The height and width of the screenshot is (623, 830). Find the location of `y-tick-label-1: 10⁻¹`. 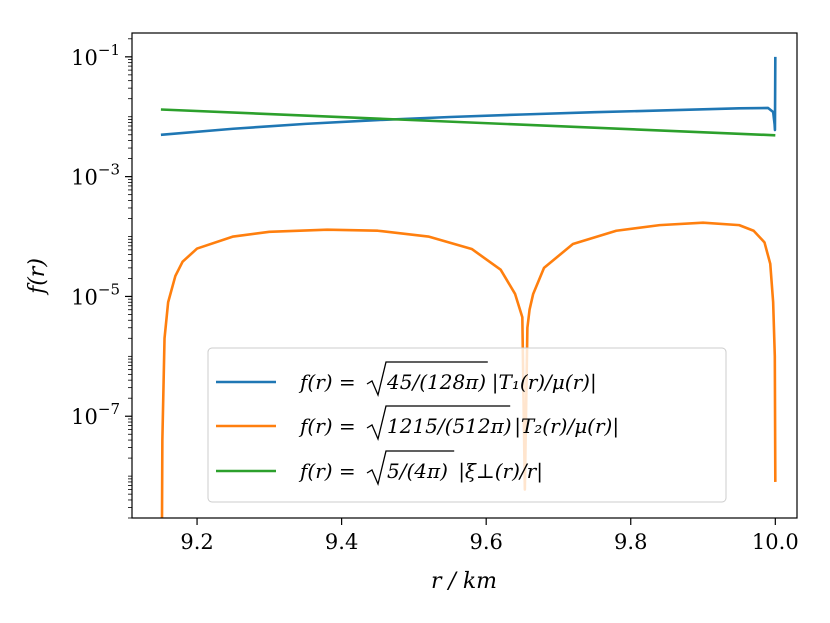

y-tick-label-1: 10⁻¹ is located at coordinates (95, 55).